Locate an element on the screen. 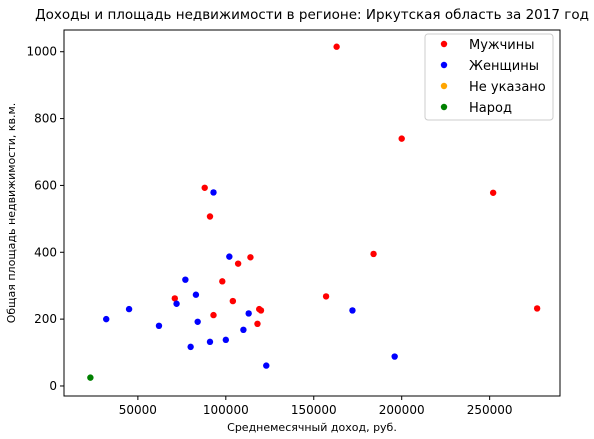 The width and height of the screenshot is (594, 439). legend-label-3: Народ is located at coordinates (490, 108).